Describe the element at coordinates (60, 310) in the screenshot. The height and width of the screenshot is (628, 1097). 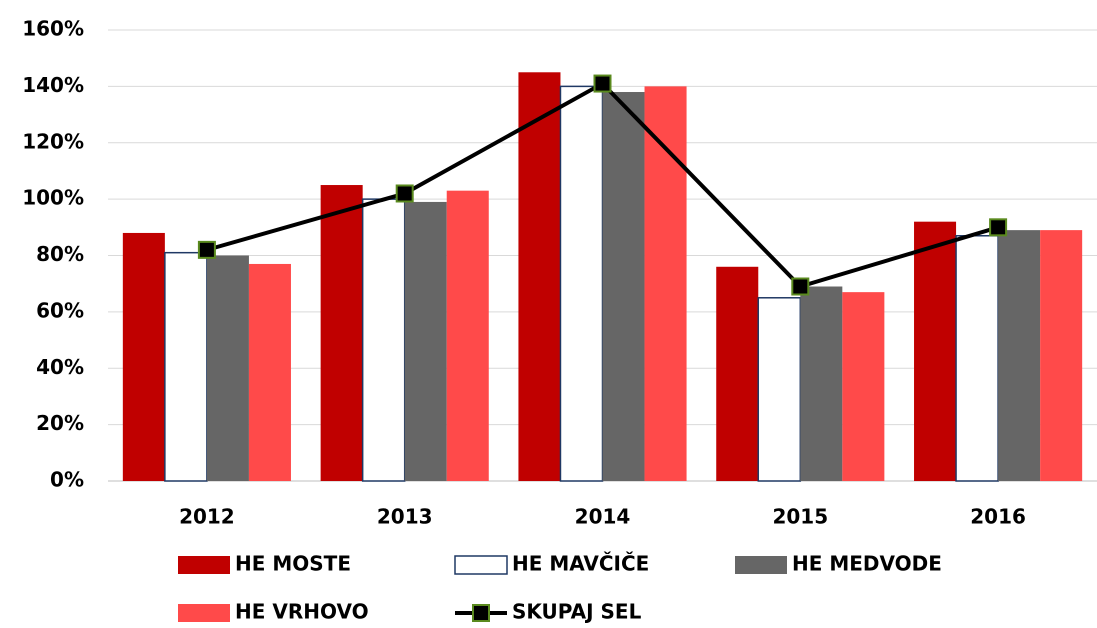
I see `y-tick-label: 60%` at that location.